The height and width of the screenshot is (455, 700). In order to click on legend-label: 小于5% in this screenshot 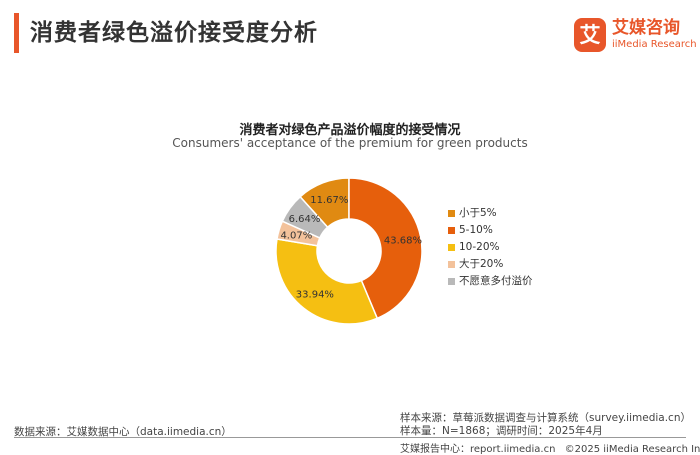, I will do `click(478, 213)`.